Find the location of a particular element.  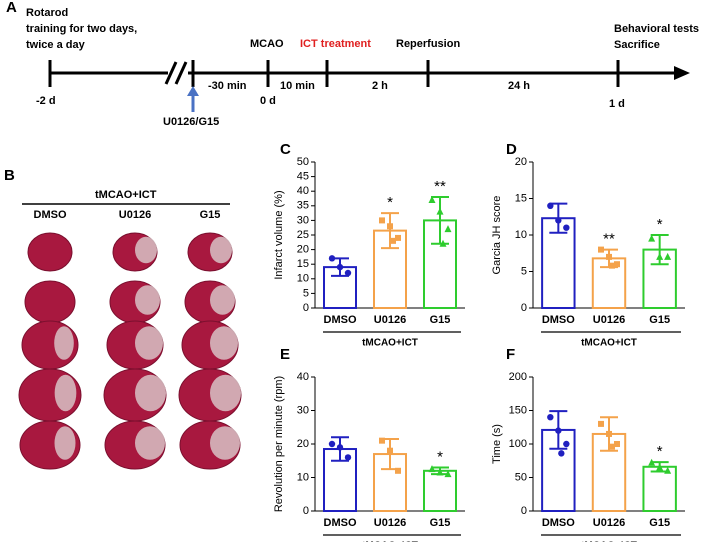

panel-label: E is located at coordinates (285, 354).